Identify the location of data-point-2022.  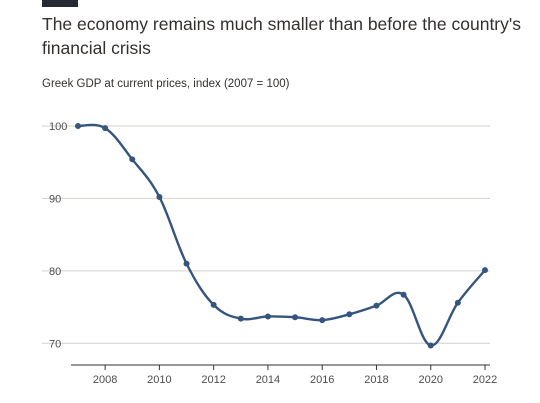
(485, 270).